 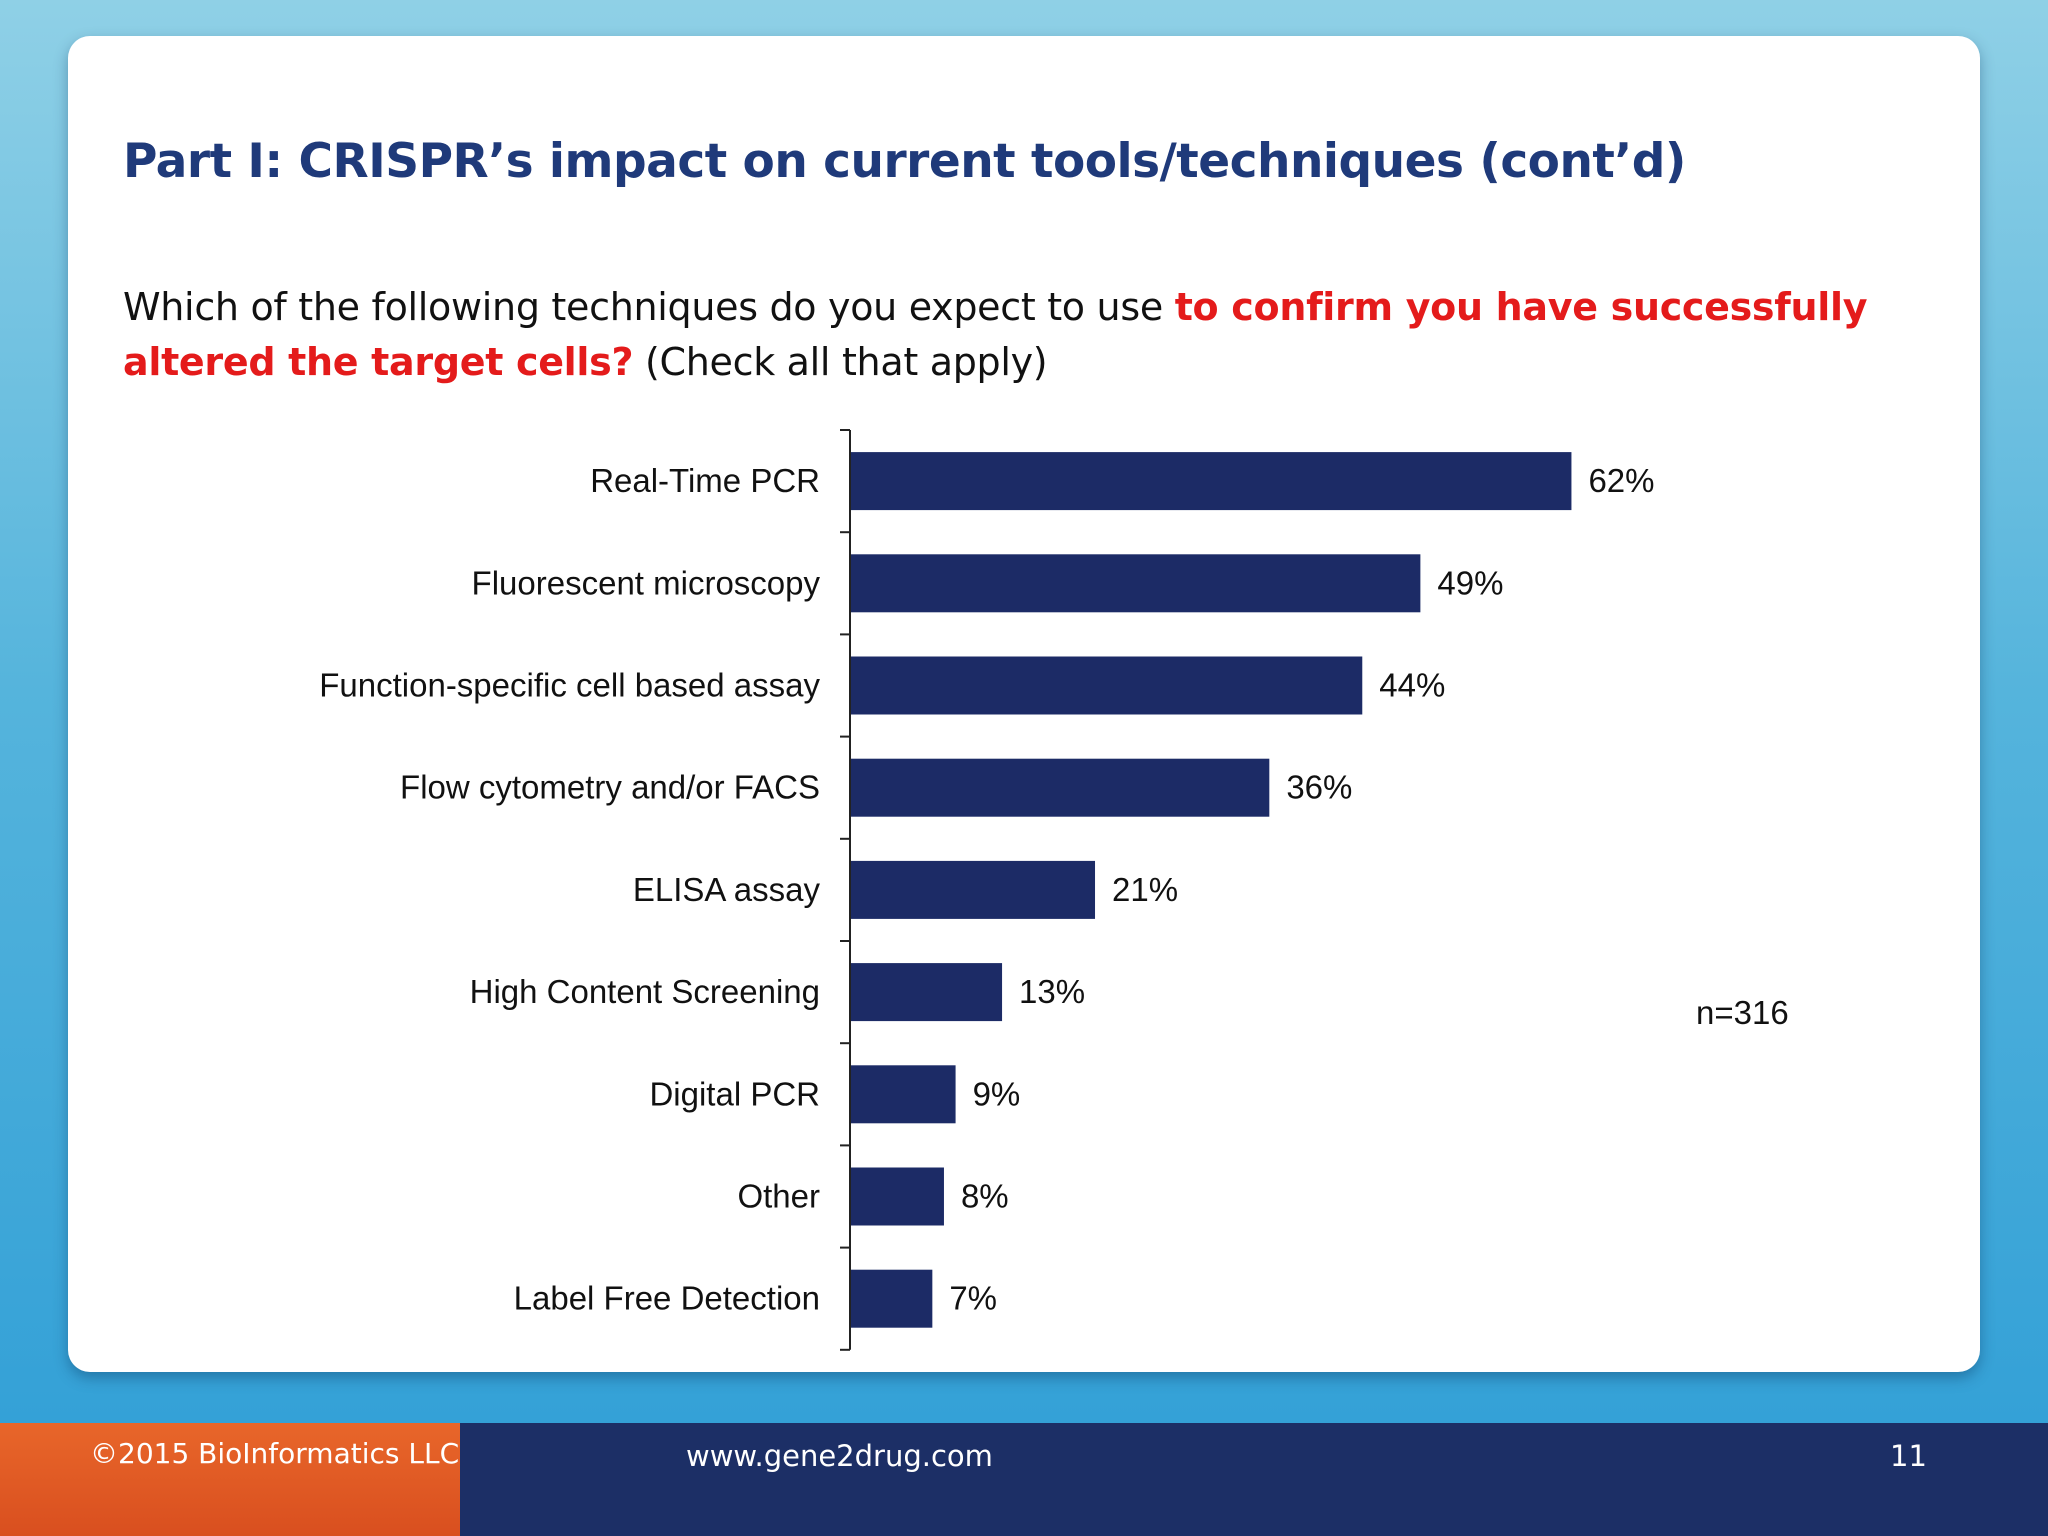 What do you see at coordinates (667, 1298) in the screenshot?
I see `category-label: Label Free Detection` at bounding box center [667, 1298].